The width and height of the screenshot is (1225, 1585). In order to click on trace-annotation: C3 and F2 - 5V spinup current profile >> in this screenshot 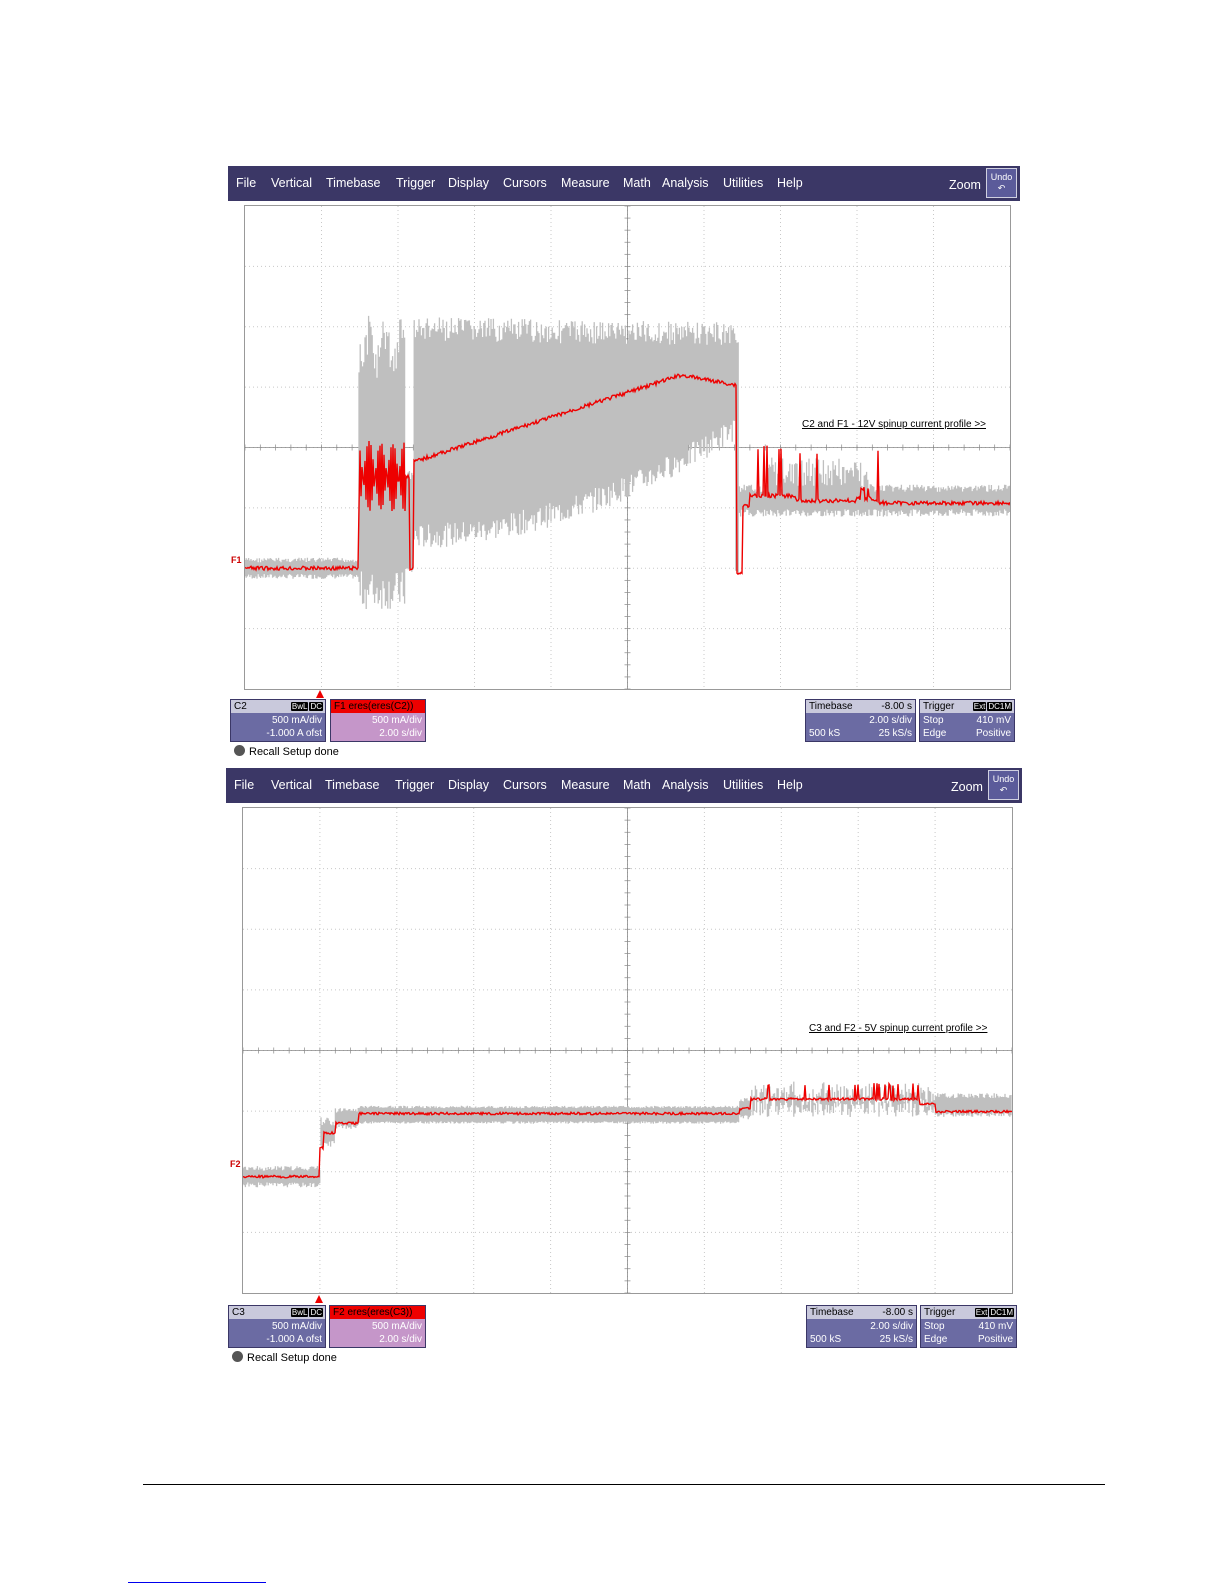, I will do `click(898, 1028)`.